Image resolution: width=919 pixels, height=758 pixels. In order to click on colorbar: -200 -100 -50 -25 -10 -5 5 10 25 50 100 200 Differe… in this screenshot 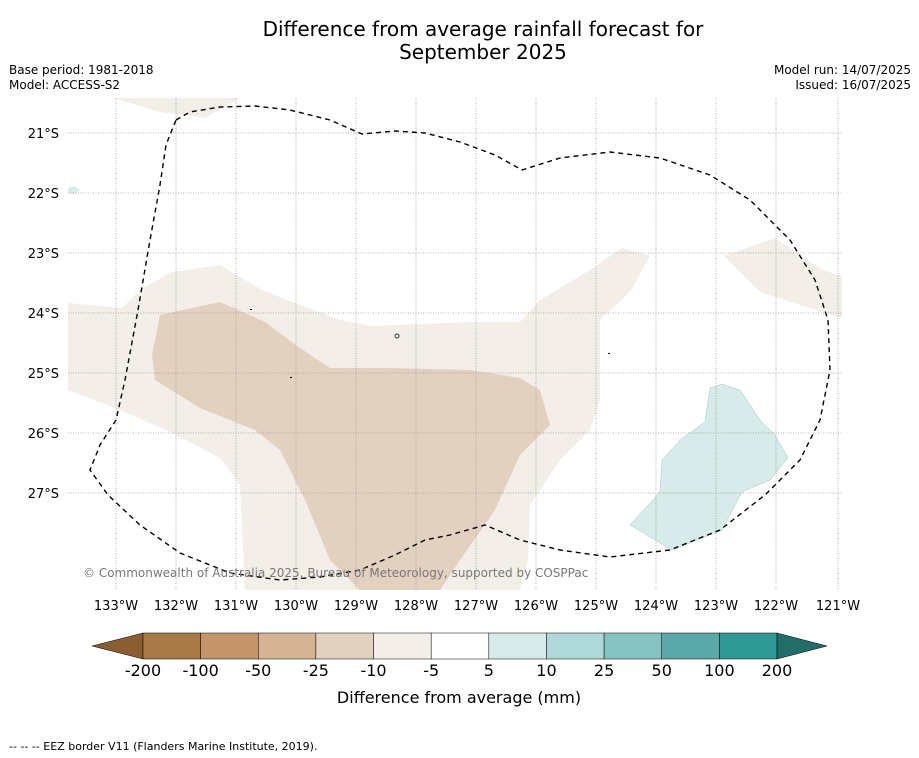, I will do `click(459, 669)`.